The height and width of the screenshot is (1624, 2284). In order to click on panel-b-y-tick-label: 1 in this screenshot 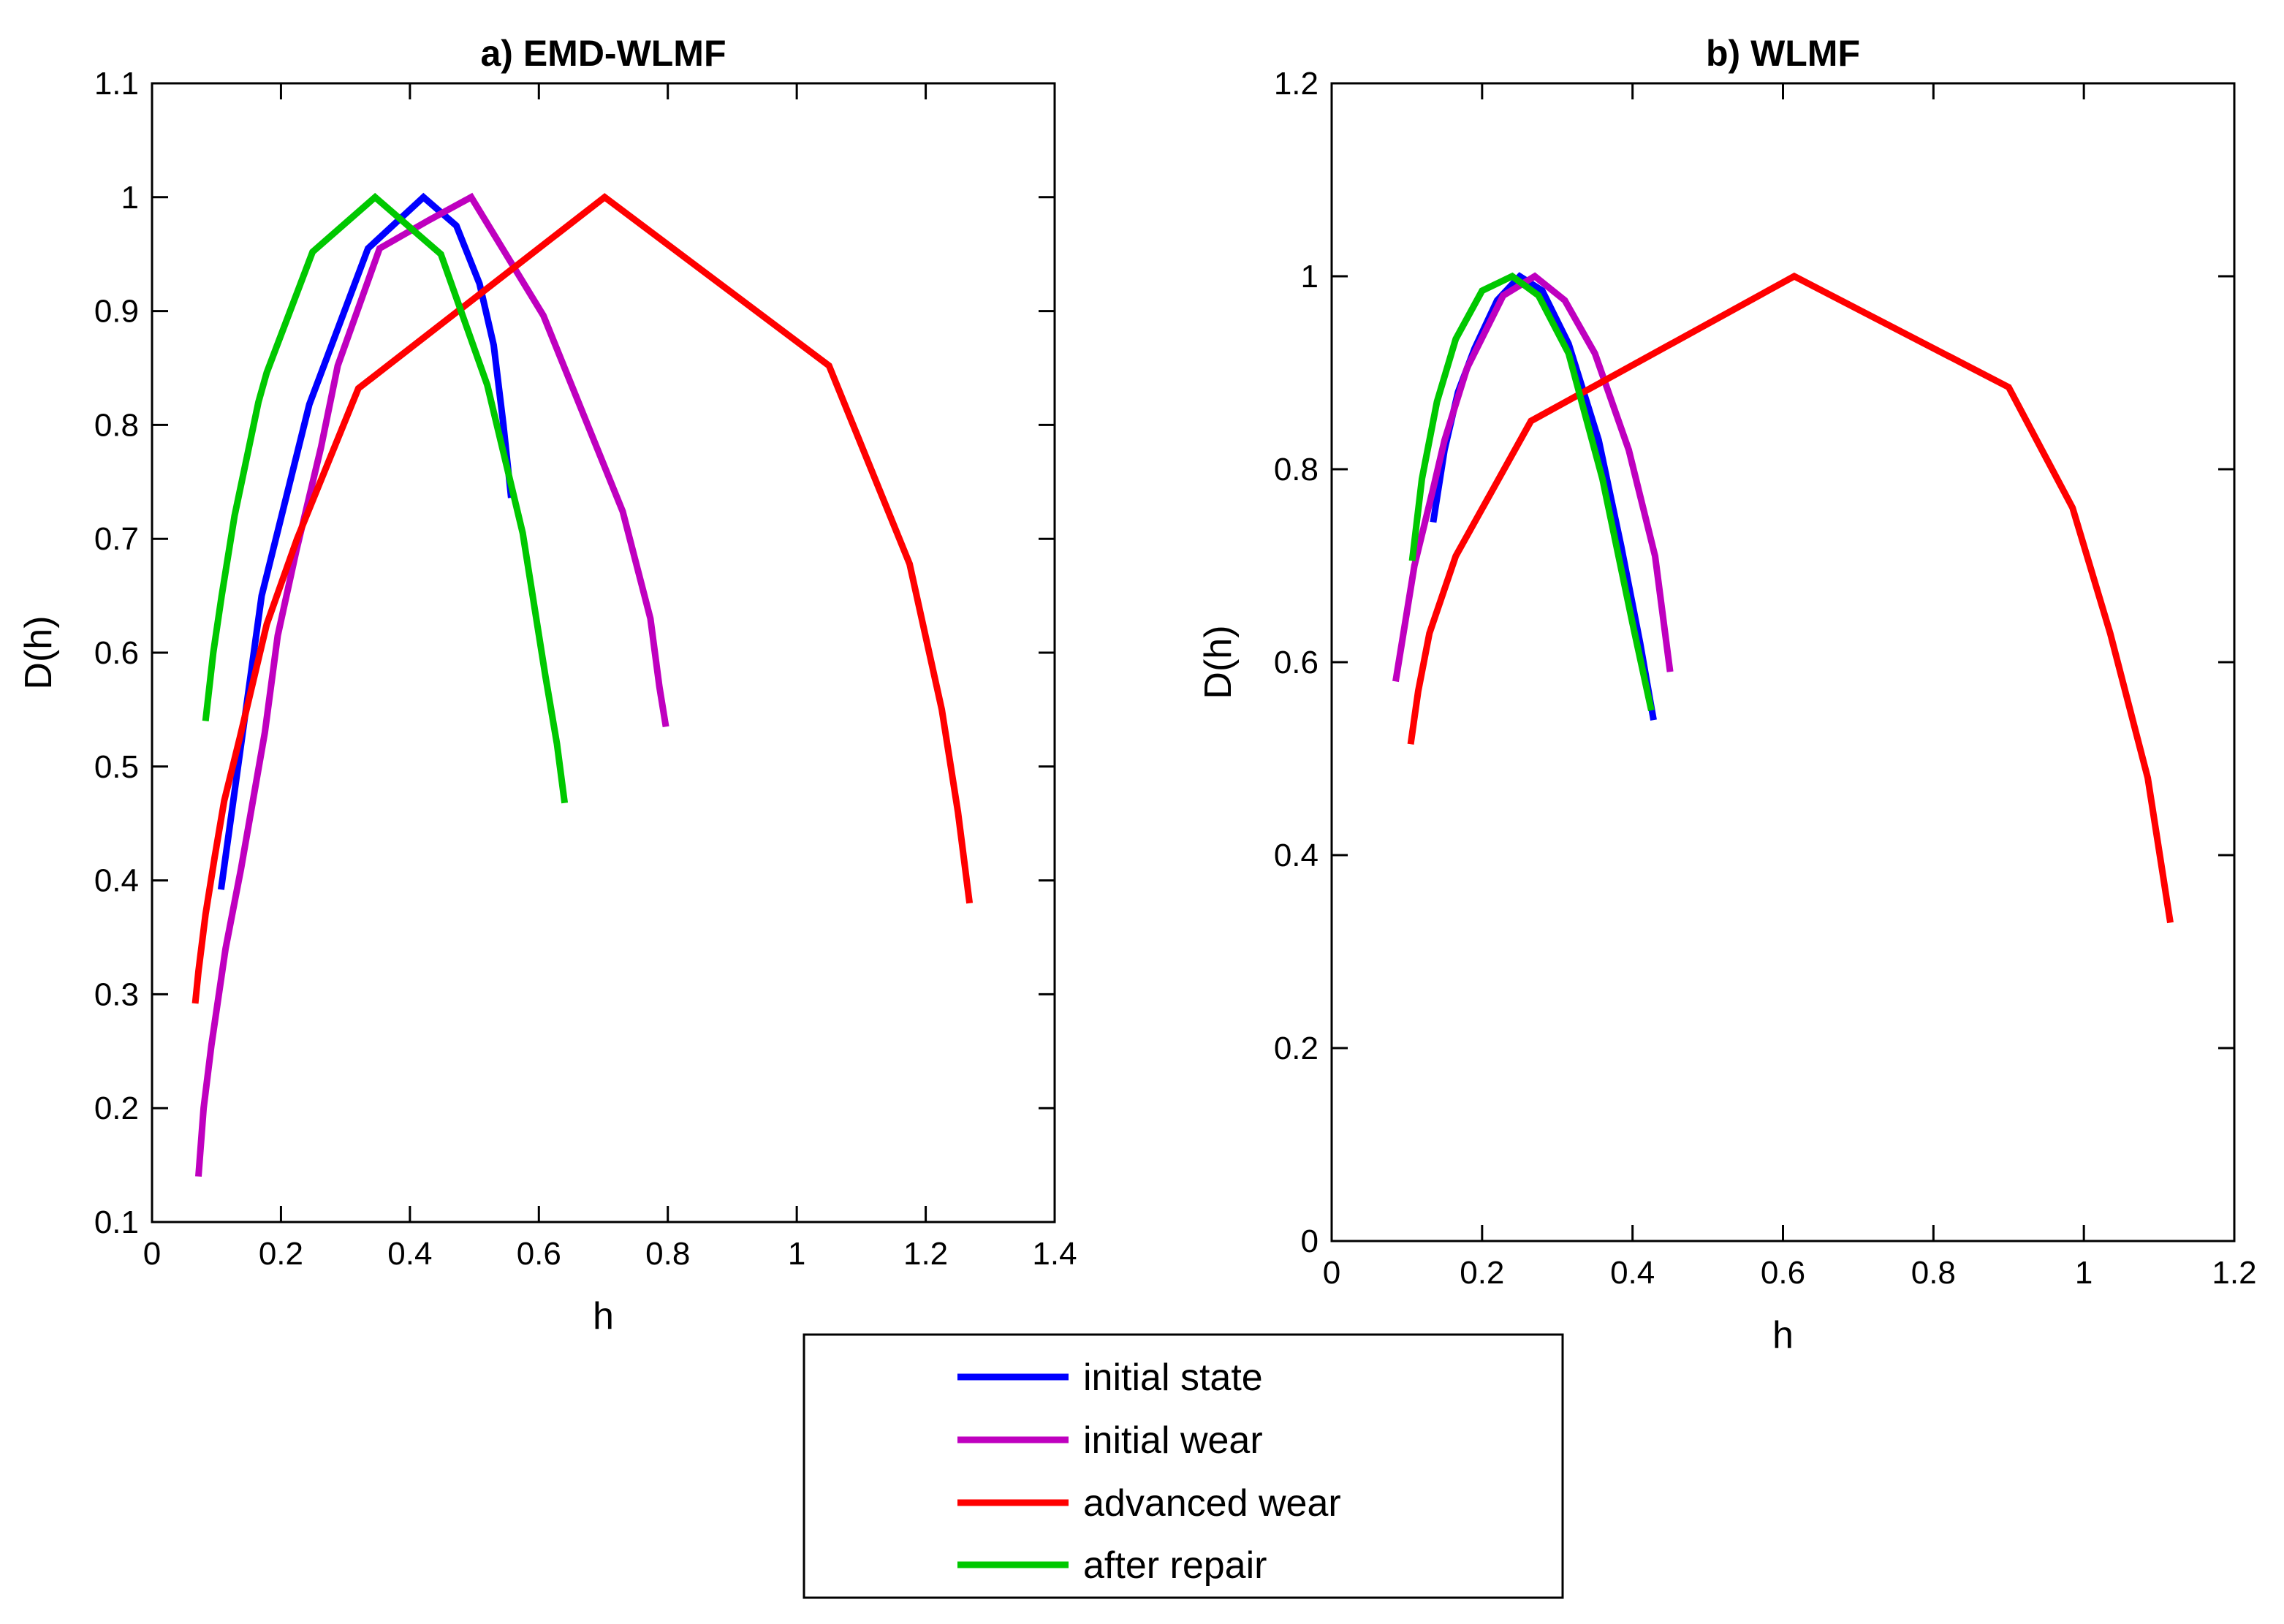, I will do `click(1310, 277)`.